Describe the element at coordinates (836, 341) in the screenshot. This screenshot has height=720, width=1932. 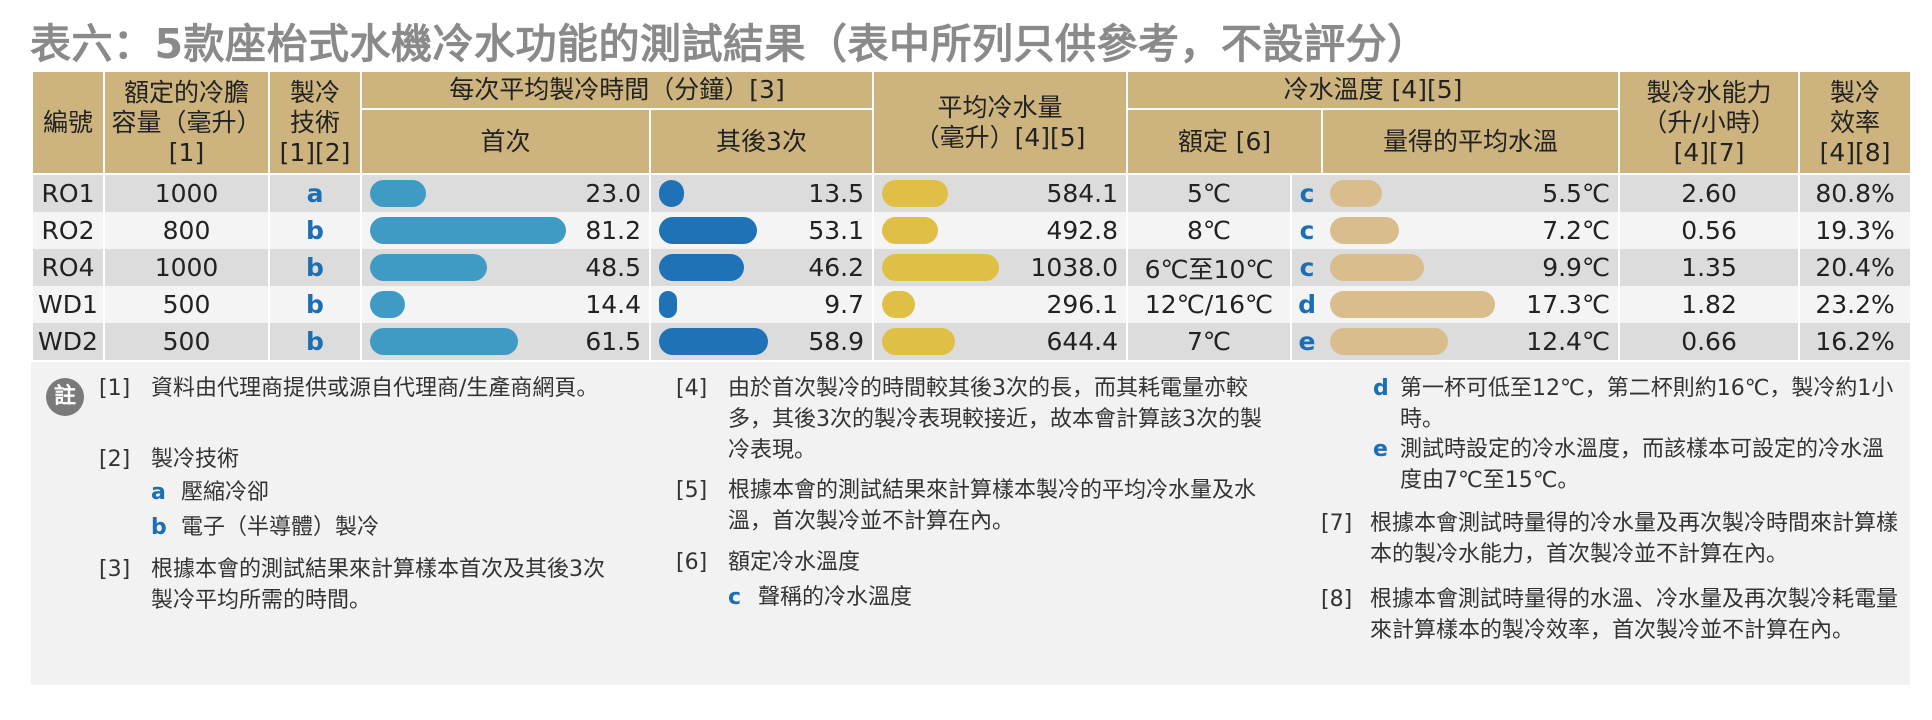
I see `value-label: 58.9` at that location.